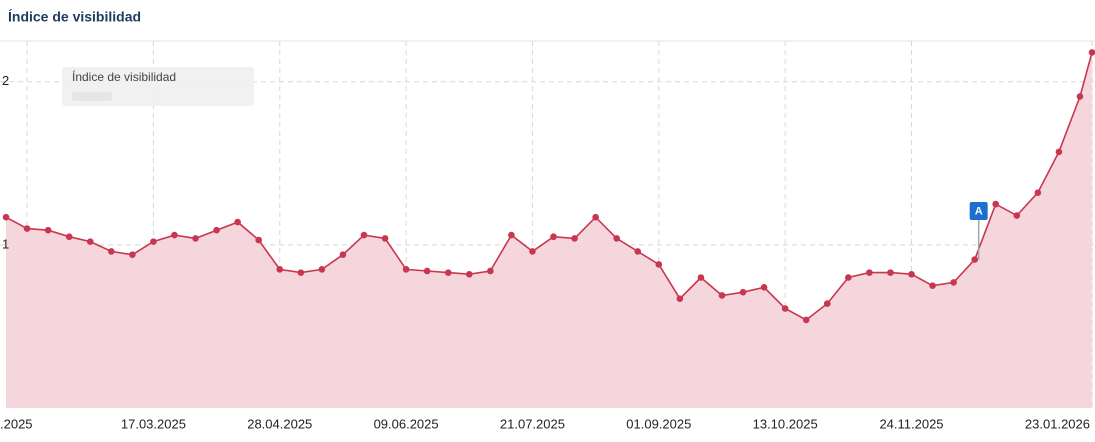 The height and width of the screenshot is (442, 1095). What do you see at coordinates (5, 243) in the screenshot?
I see `y-tick-label: 1` at bounding box center [5, 243].